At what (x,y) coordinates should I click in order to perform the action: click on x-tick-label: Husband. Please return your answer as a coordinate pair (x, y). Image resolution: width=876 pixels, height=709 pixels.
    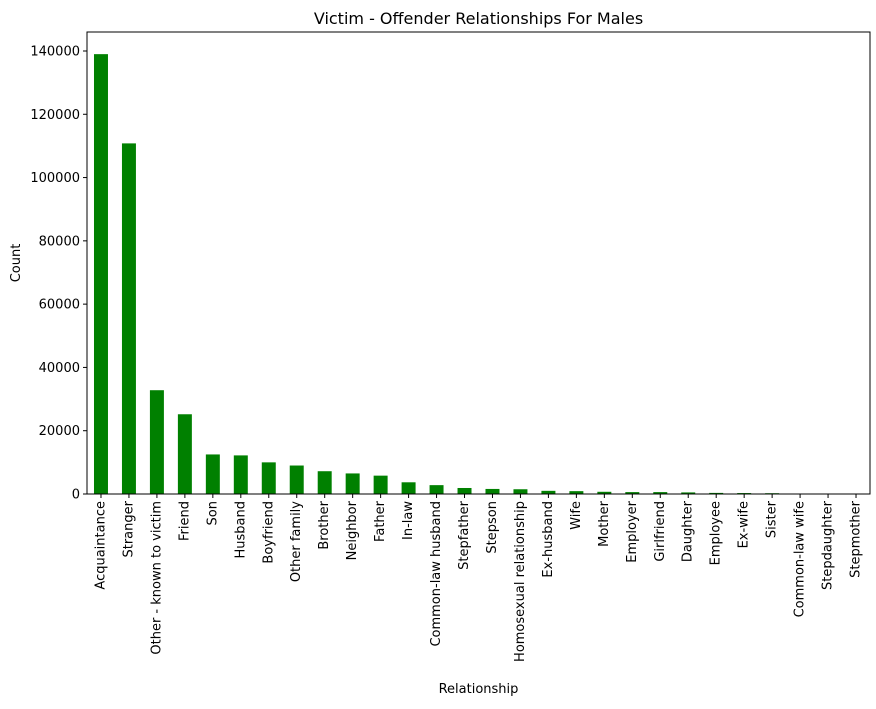
    Looking at the image, I should click on (240, 530).